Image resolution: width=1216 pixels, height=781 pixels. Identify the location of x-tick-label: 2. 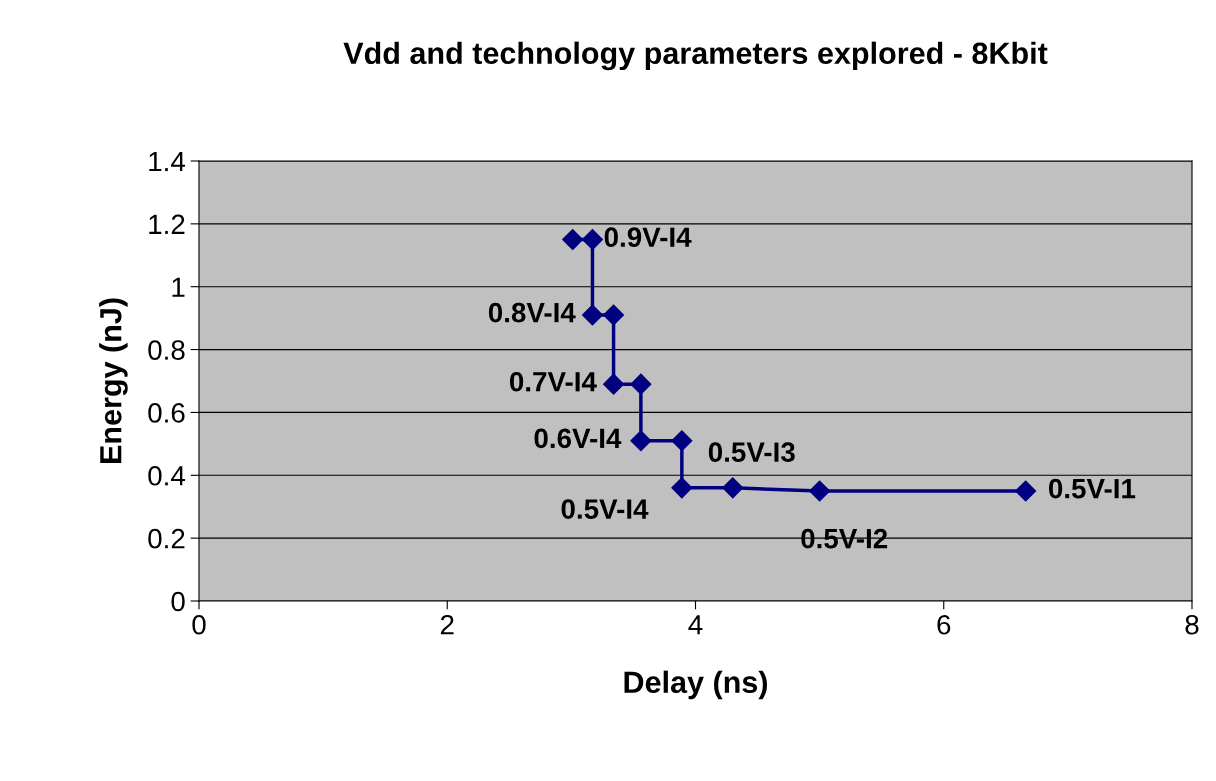
(447, 624).